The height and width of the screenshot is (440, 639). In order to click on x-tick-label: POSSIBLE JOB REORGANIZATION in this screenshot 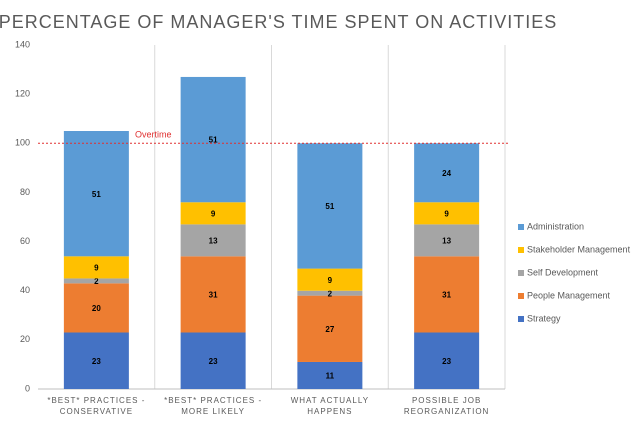, I will do `click(446, 406)`.